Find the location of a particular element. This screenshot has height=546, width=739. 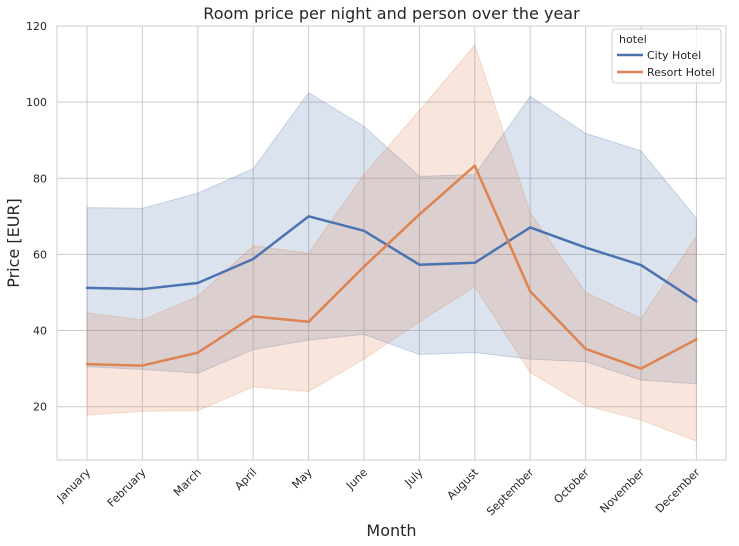

y-tick-label-80: 80 is located at coordinates (40, 178).